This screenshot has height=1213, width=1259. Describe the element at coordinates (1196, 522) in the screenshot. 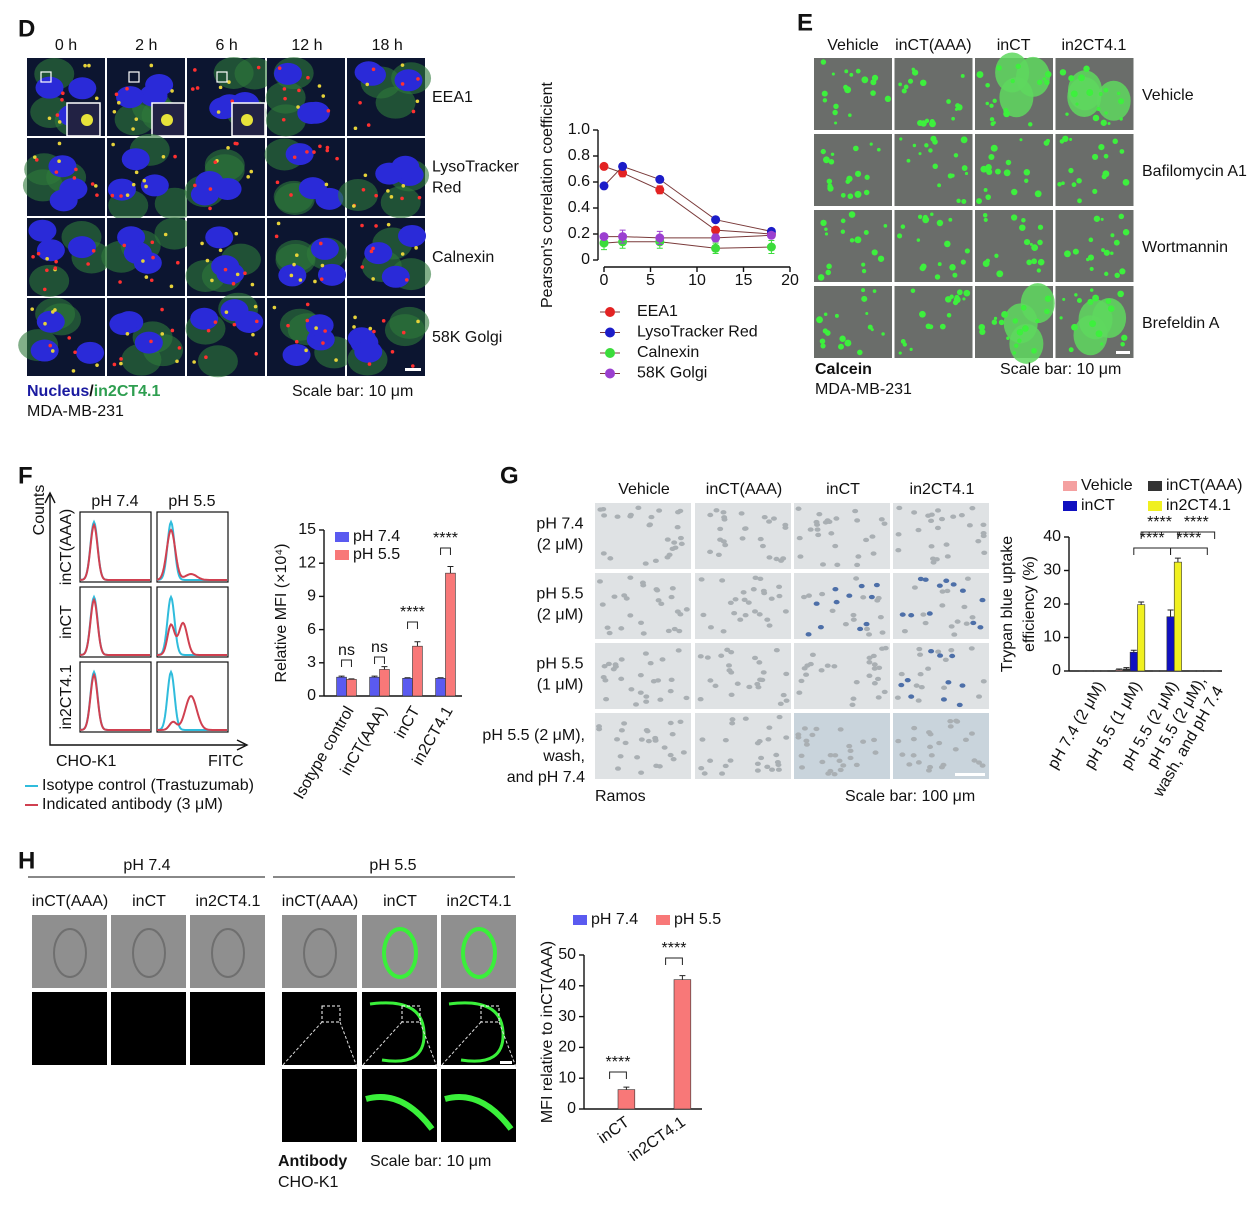

I see `significance-label: ****` at that location.